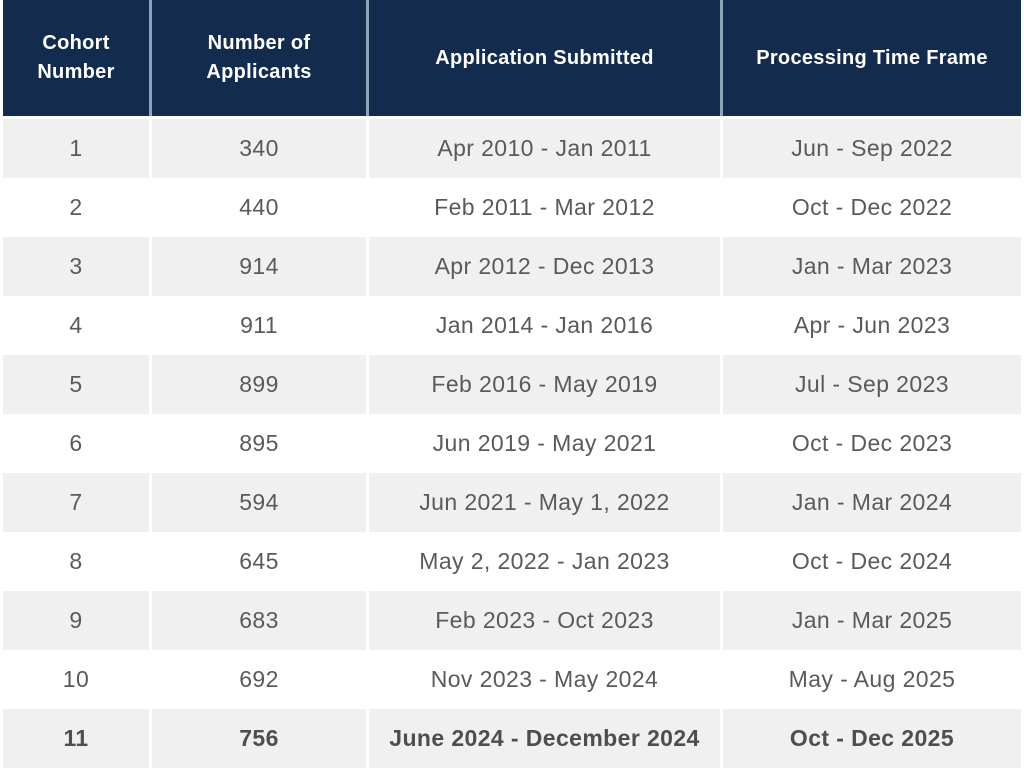  I want to click on cell-applicants: 895, so click(259, 443).